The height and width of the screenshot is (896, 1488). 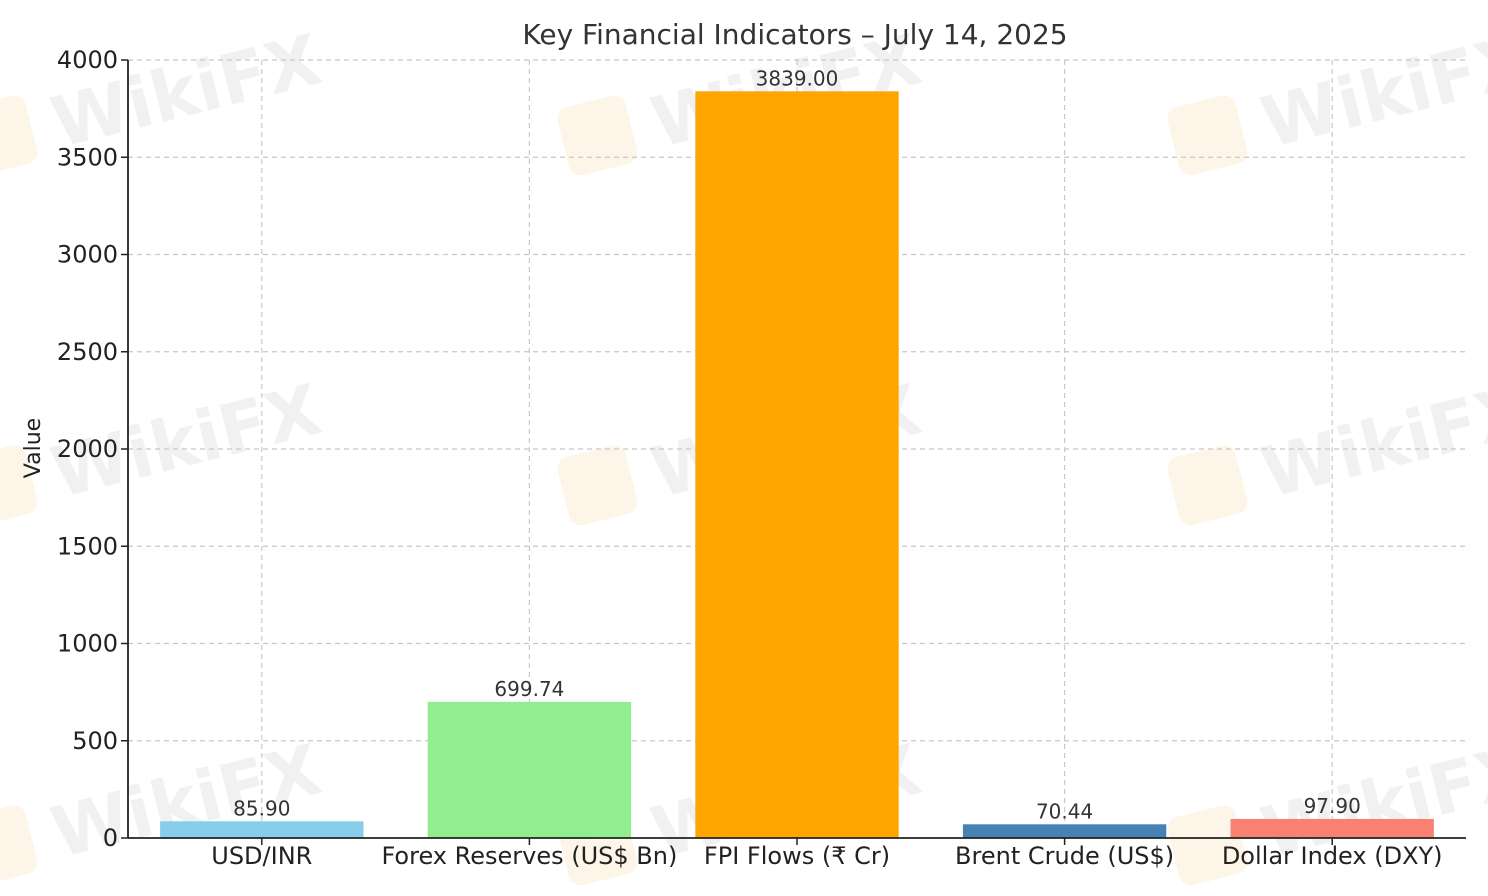 What do you see at coordinates (794, 34) in the screenshot?
I see `chart-title: Key Financial Indicators – July 14, 2025` at bounding box center [794, 34].